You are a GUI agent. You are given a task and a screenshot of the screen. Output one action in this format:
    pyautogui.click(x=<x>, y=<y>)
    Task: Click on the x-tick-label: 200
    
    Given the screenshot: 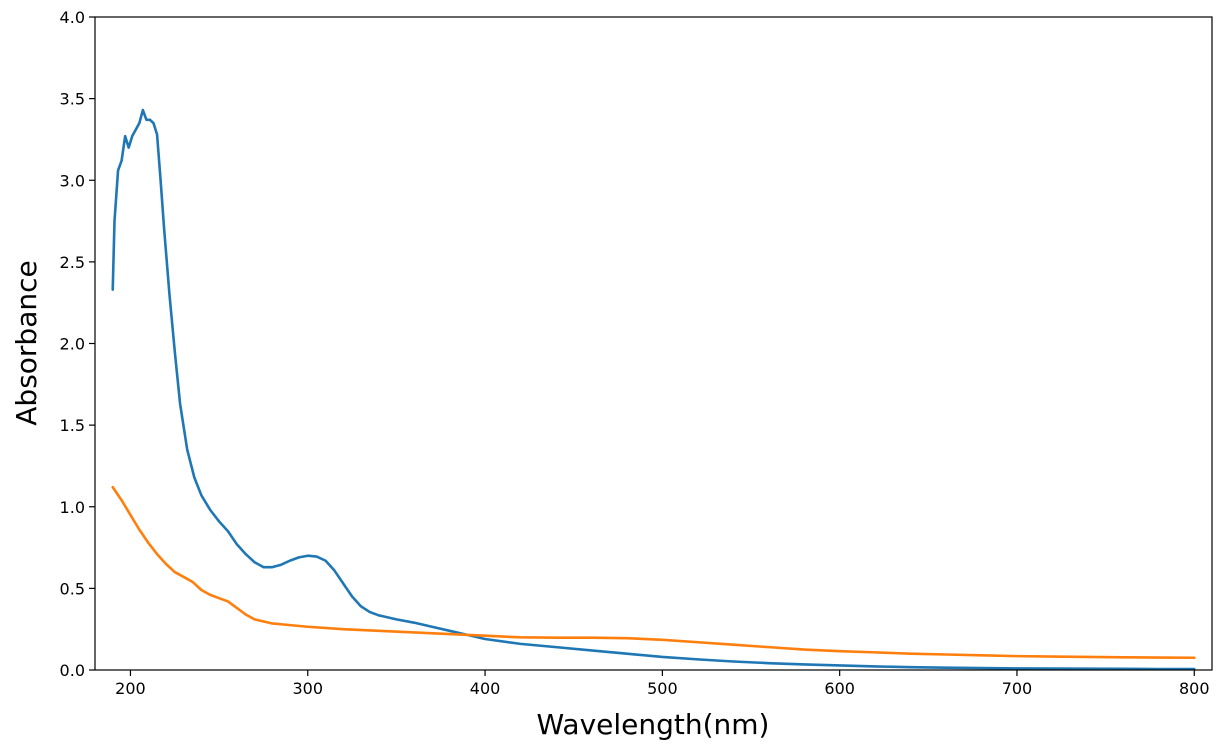 What is the action you would take?
    pyautogui.click(x=130, y=688)
    